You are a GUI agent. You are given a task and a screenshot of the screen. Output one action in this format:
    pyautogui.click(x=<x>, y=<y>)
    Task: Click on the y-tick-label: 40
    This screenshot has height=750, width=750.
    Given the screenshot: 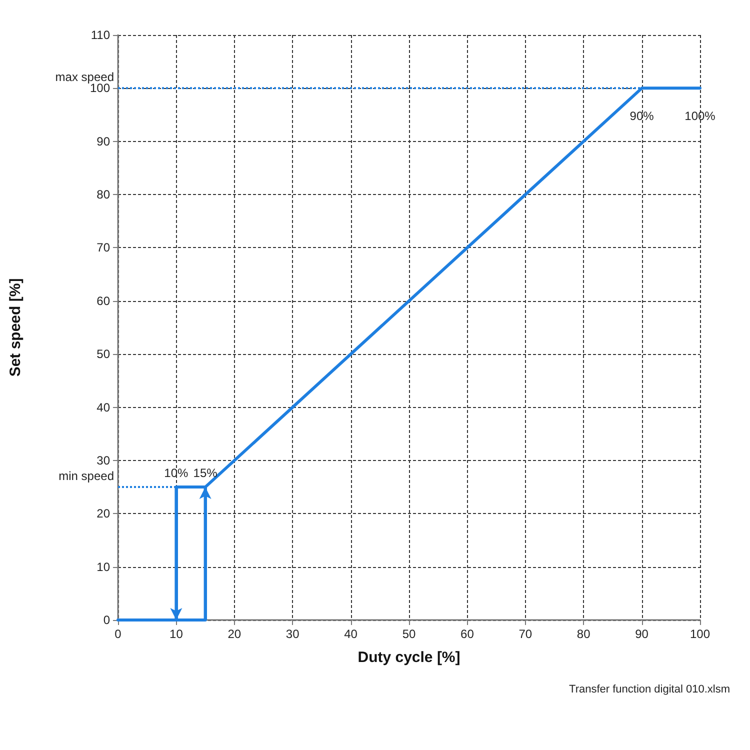 What is the action you would take?
    pyautogui.click(x=103, y=407)
    